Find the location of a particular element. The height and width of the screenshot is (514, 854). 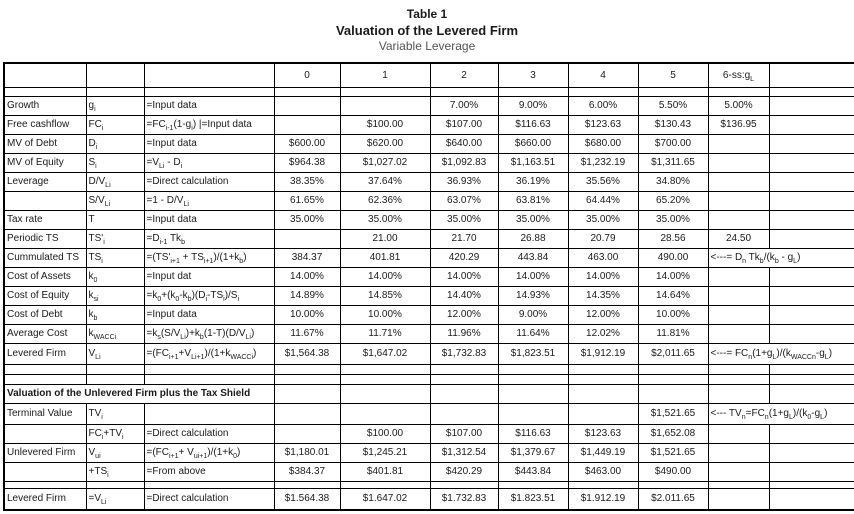

column-header: 3 is located at coordinates (533, 75).